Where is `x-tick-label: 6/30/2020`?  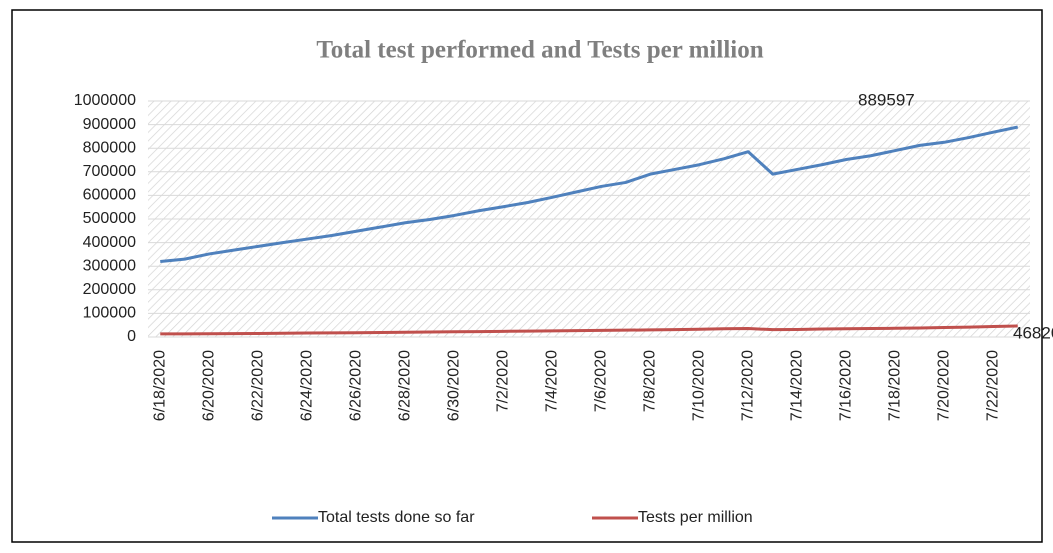 x-tick-label: 6/30/2020 is located at coordinates (453, 385).